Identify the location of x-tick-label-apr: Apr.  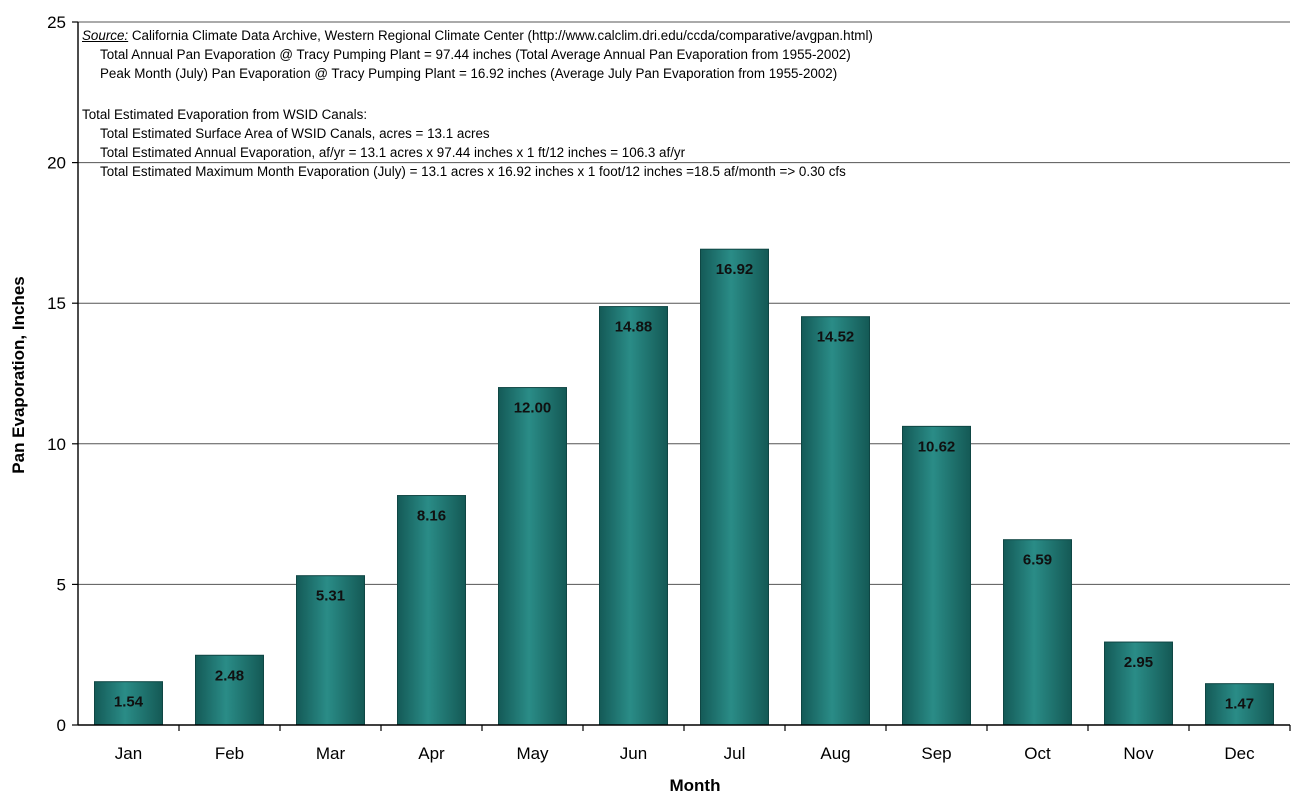
(431, 753).